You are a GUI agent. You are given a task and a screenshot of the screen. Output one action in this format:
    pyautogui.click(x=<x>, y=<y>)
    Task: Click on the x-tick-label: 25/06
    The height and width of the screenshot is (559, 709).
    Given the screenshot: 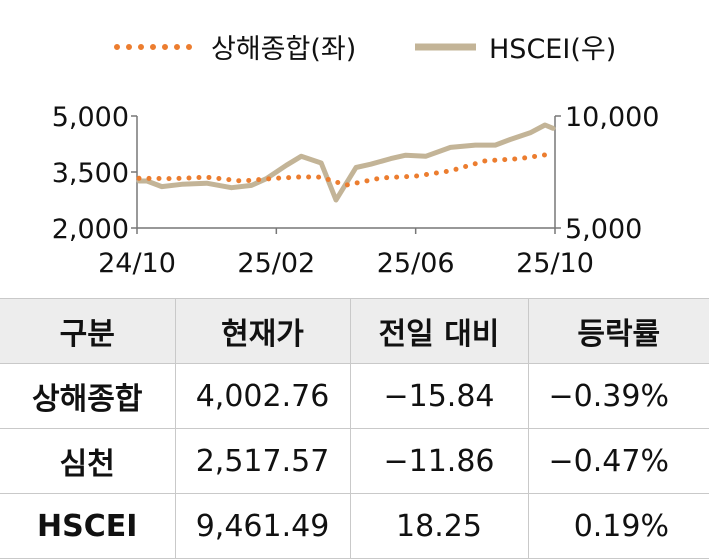 What is the action you would take?
    pyautogui.click(x=416, y=263)
    